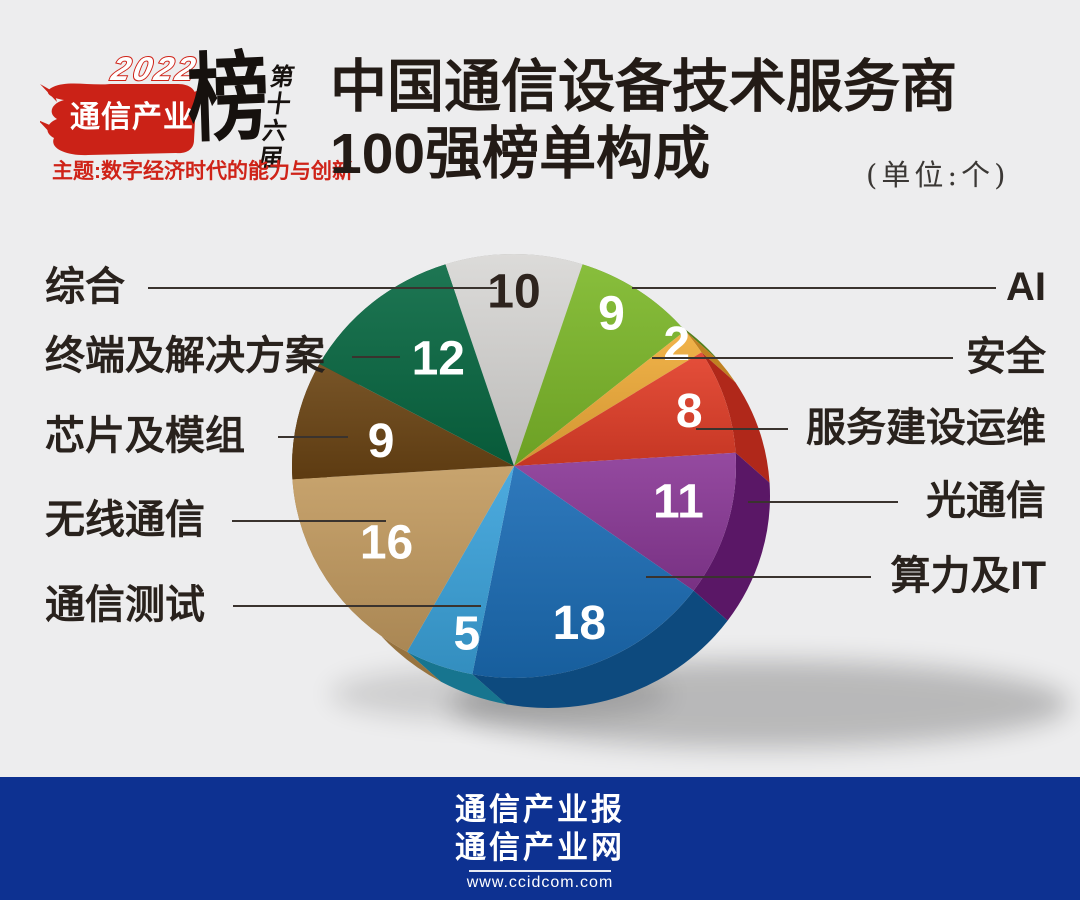 The width and height of the screenshot is (1080, 900). I want to click on wedge-value-8: 9, so click(381, 441).